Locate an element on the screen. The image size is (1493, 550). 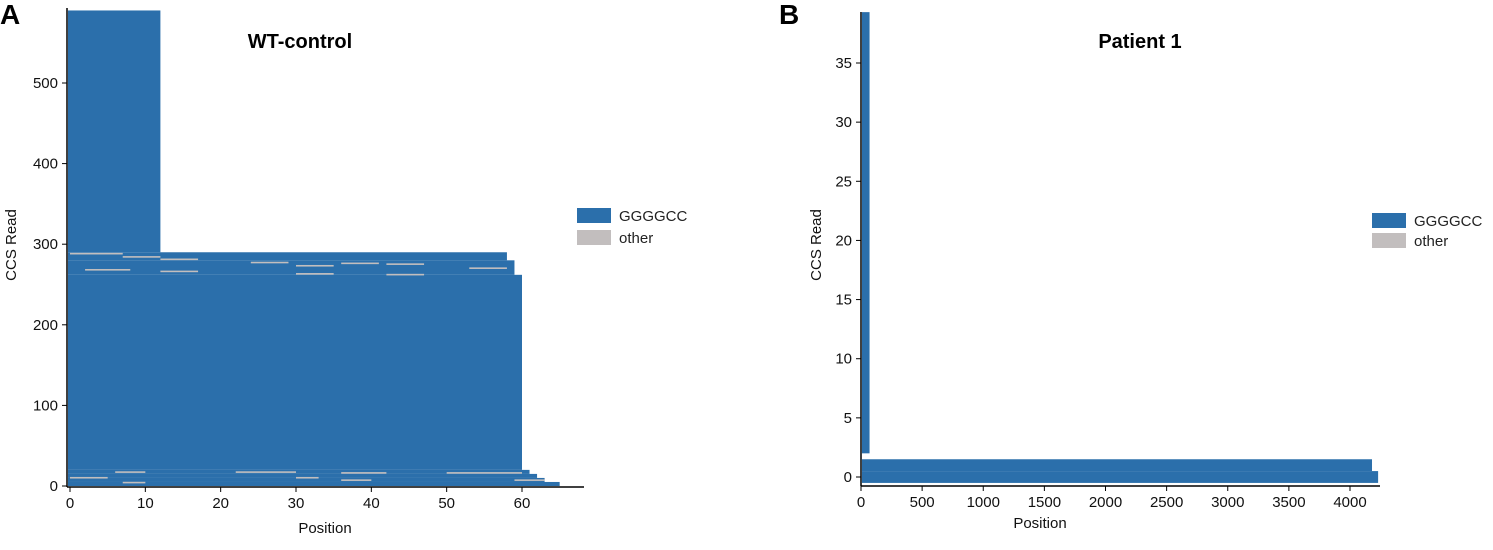
x-tick-label: 20 is located at coordinates (220, 503).